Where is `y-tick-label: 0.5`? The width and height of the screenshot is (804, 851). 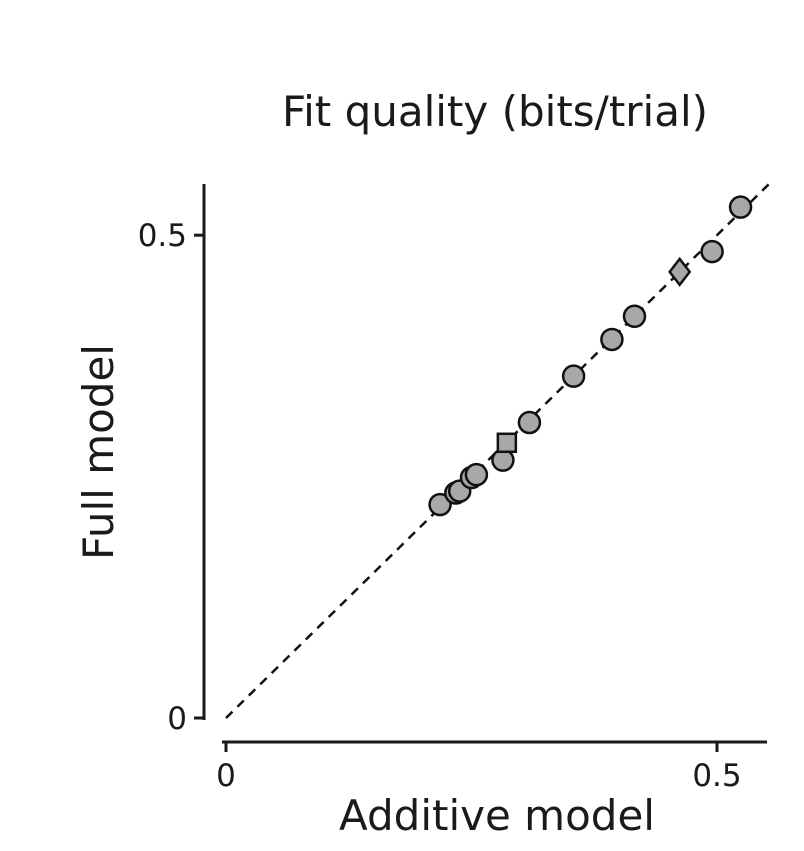
y-tick-label: 0.5 is located at coordinates (162, 236).